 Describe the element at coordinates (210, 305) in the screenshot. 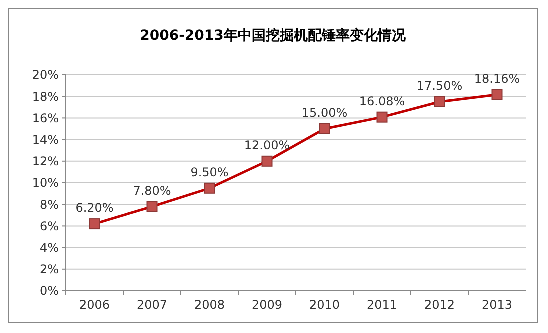

I see `x-tick-label: 2008` at that location.